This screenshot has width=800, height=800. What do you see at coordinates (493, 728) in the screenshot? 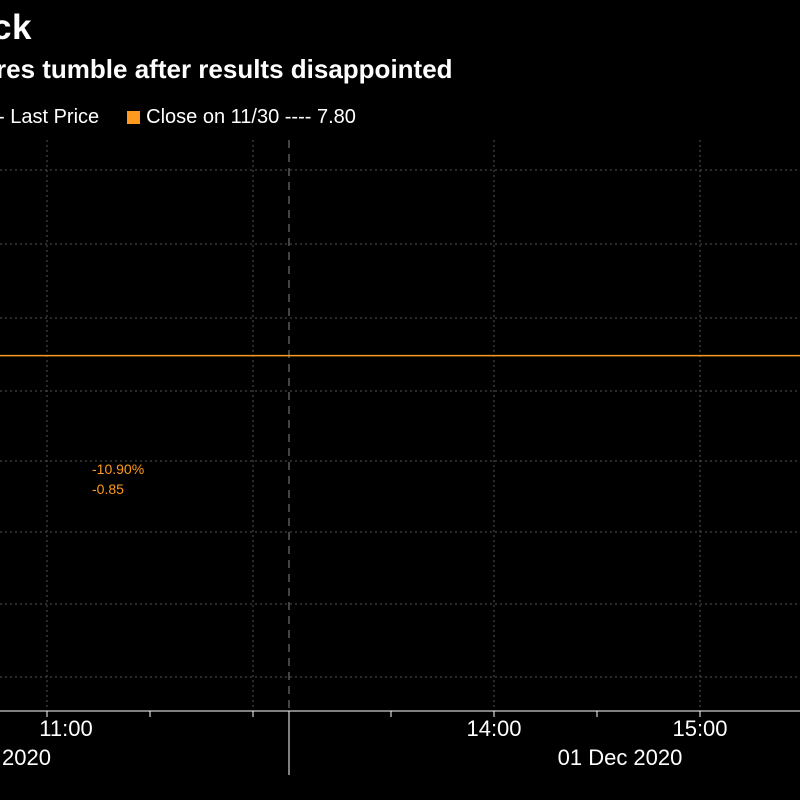
I see `x-tick-label-1400: 14:00` at bounding box center [493, 728].